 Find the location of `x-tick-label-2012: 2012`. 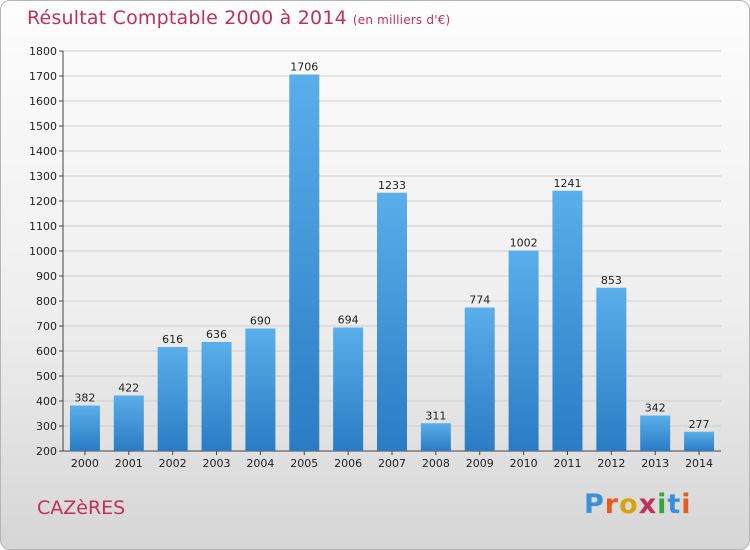

x-tick-label-2012: 2012 is located at coordinates (611, 463).